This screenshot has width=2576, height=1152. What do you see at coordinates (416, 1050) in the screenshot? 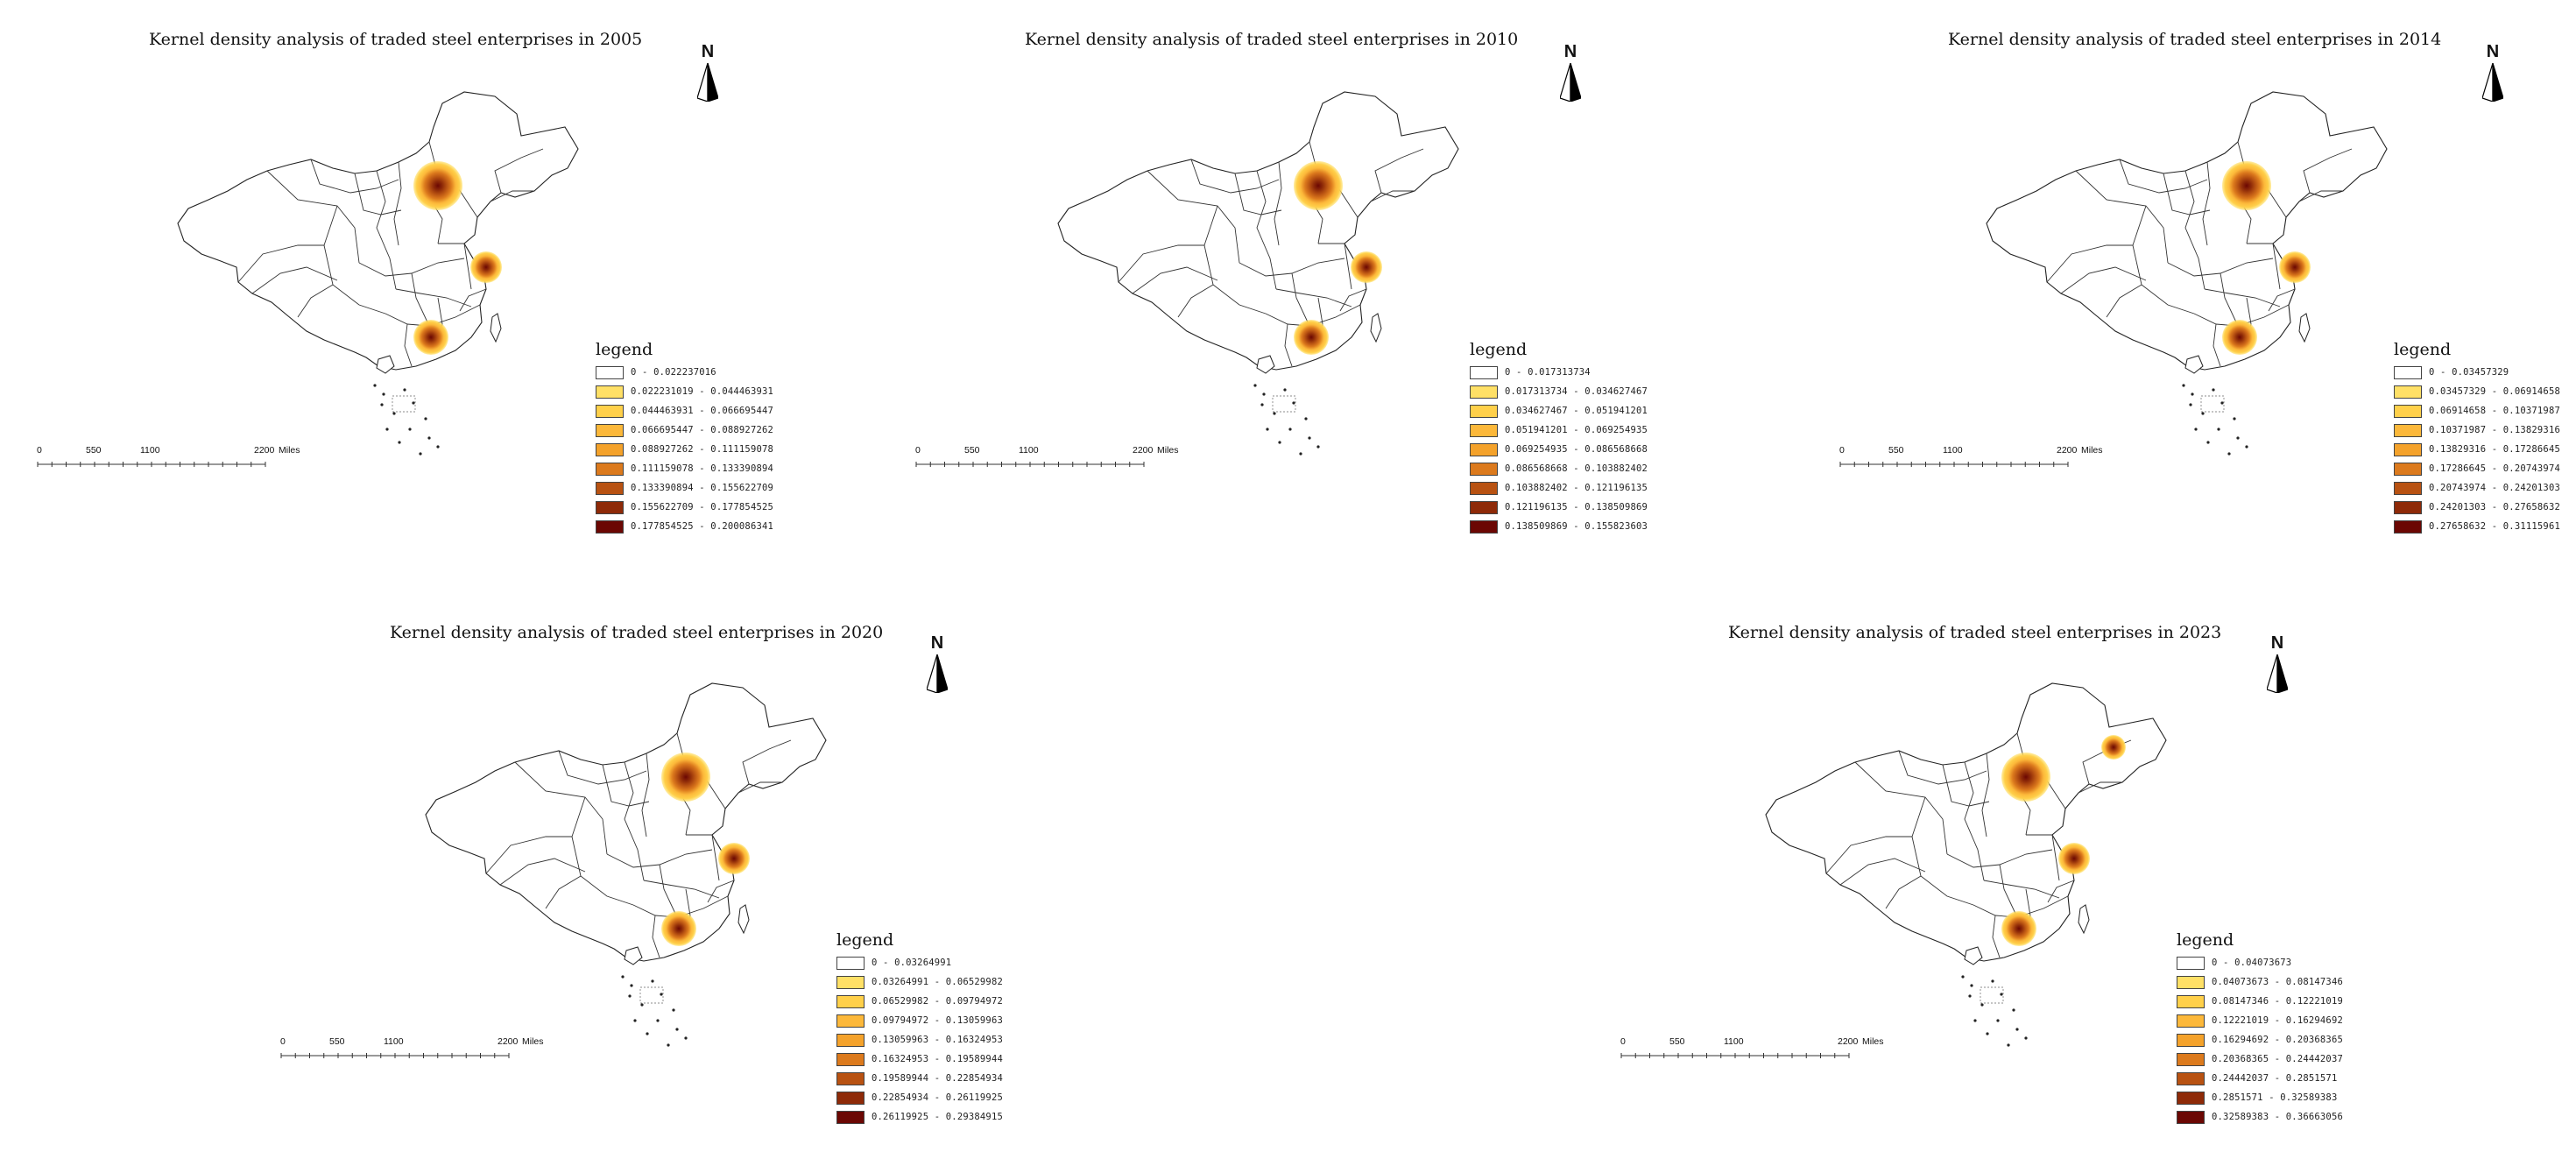
I see `scale-bar: 0 550 1100 2200 Miles` at bounding box center [416, 1050].